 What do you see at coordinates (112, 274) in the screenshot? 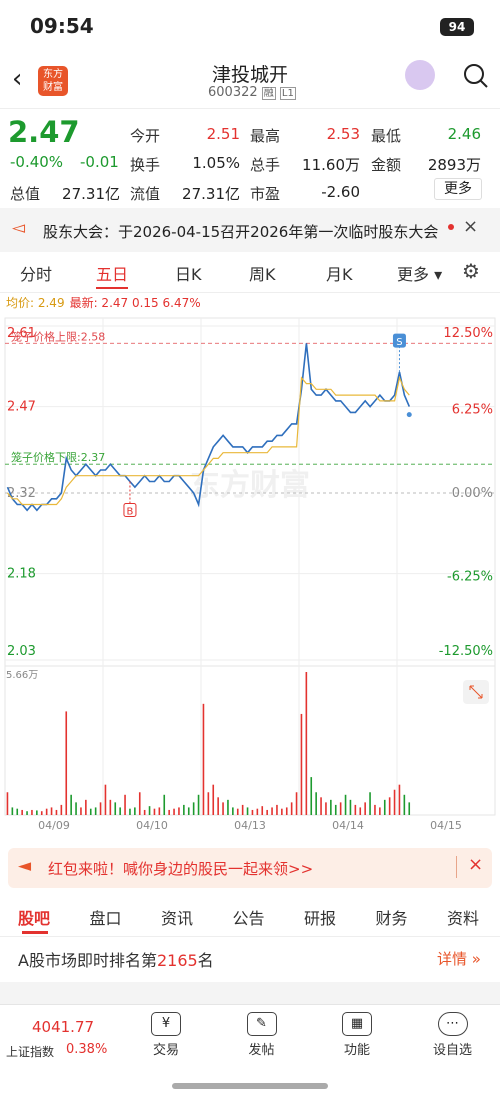
I see `chart-tab: 五日` at bounding box center [112, 274].